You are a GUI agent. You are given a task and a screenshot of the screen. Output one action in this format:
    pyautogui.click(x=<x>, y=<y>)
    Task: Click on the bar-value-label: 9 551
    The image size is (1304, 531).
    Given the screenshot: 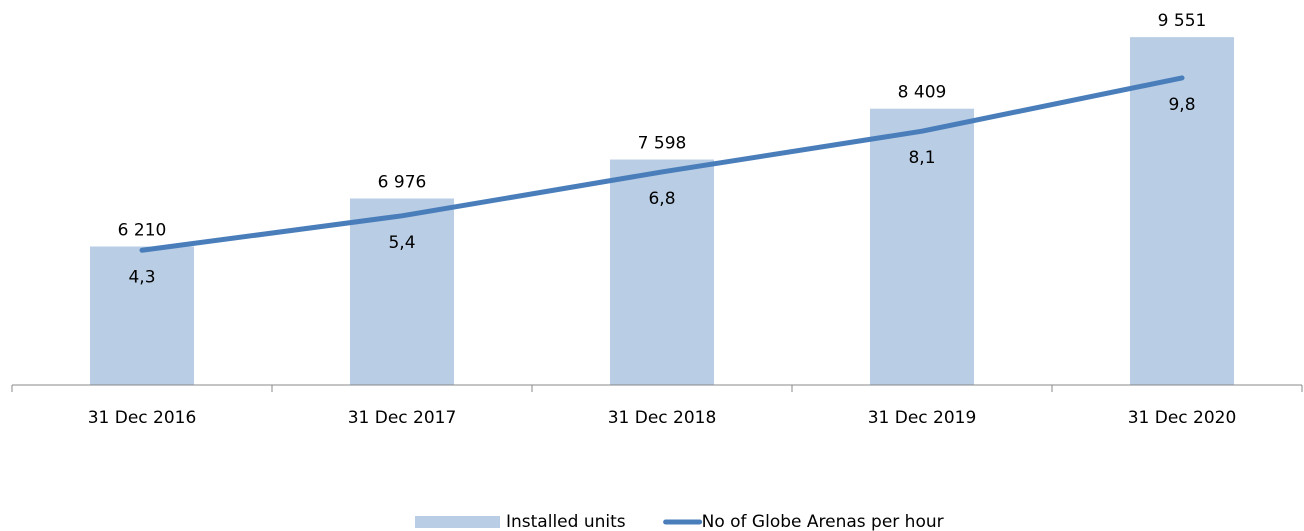 What is the action you would take?
    pyautogui.click(x=1182, y=21)
    